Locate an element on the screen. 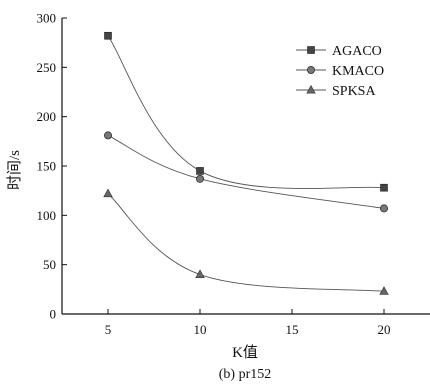 Image resolution: width=430 pixels, height=384 pixels. legend-item-agaco: AGACO is located at coordinates (339, 51).